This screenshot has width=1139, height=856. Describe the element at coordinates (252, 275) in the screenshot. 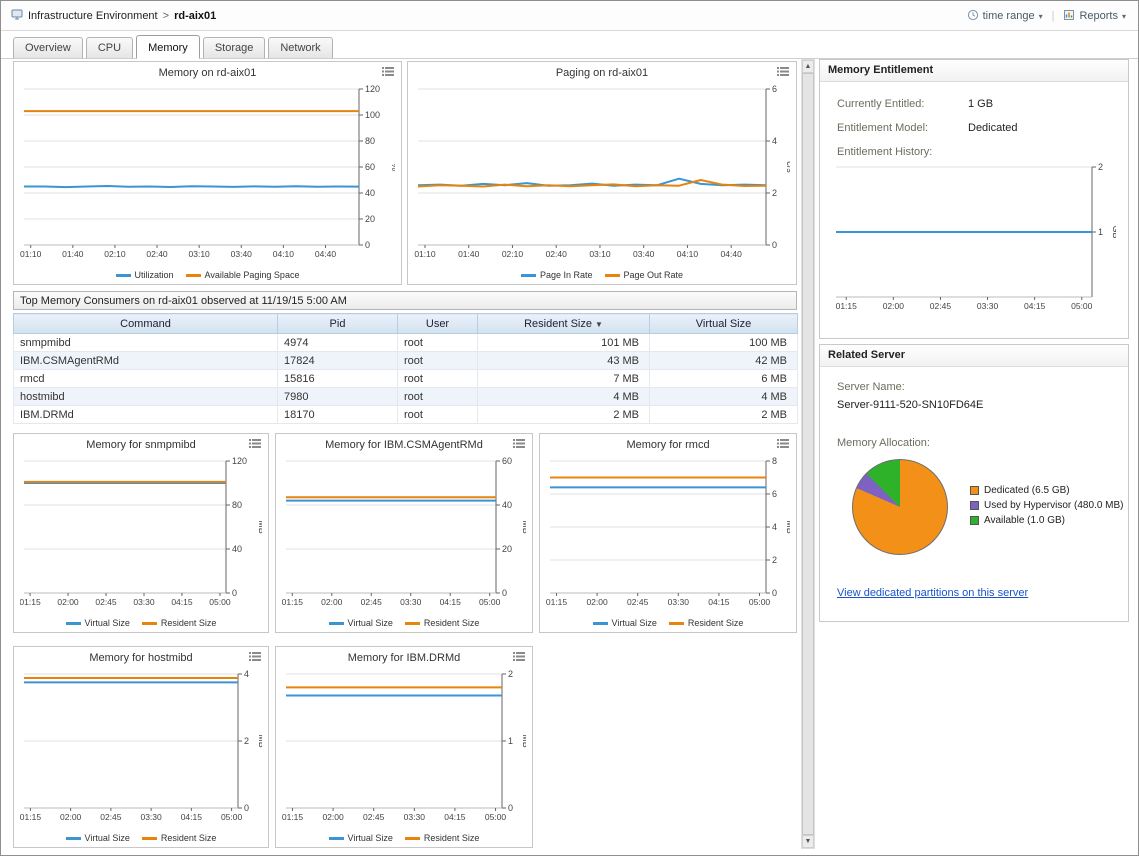

I see `legend-label: Available Paging Space` at that location.